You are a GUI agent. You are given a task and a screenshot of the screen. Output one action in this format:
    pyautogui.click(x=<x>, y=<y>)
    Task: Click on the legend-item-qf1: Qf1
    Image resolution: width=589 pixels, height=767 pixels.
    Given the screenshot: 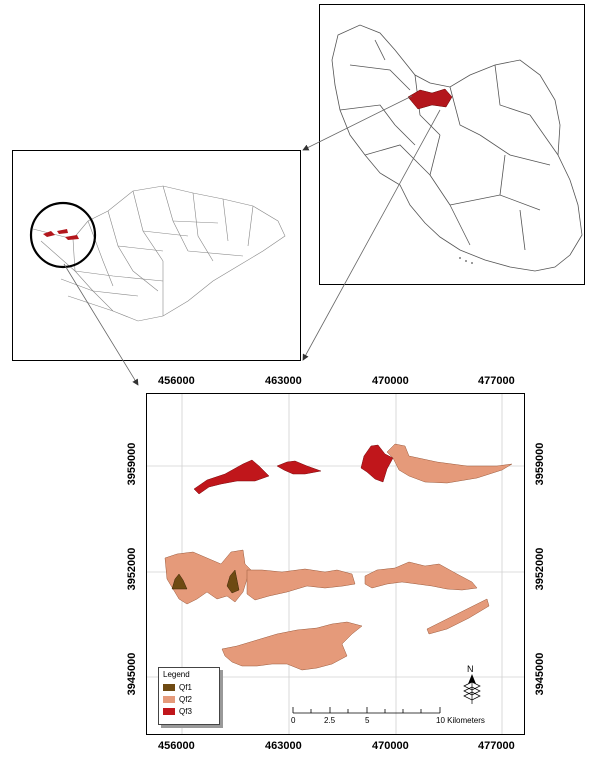 What is the action you would take?
    pyautogui.click(x=177, y=687)
    